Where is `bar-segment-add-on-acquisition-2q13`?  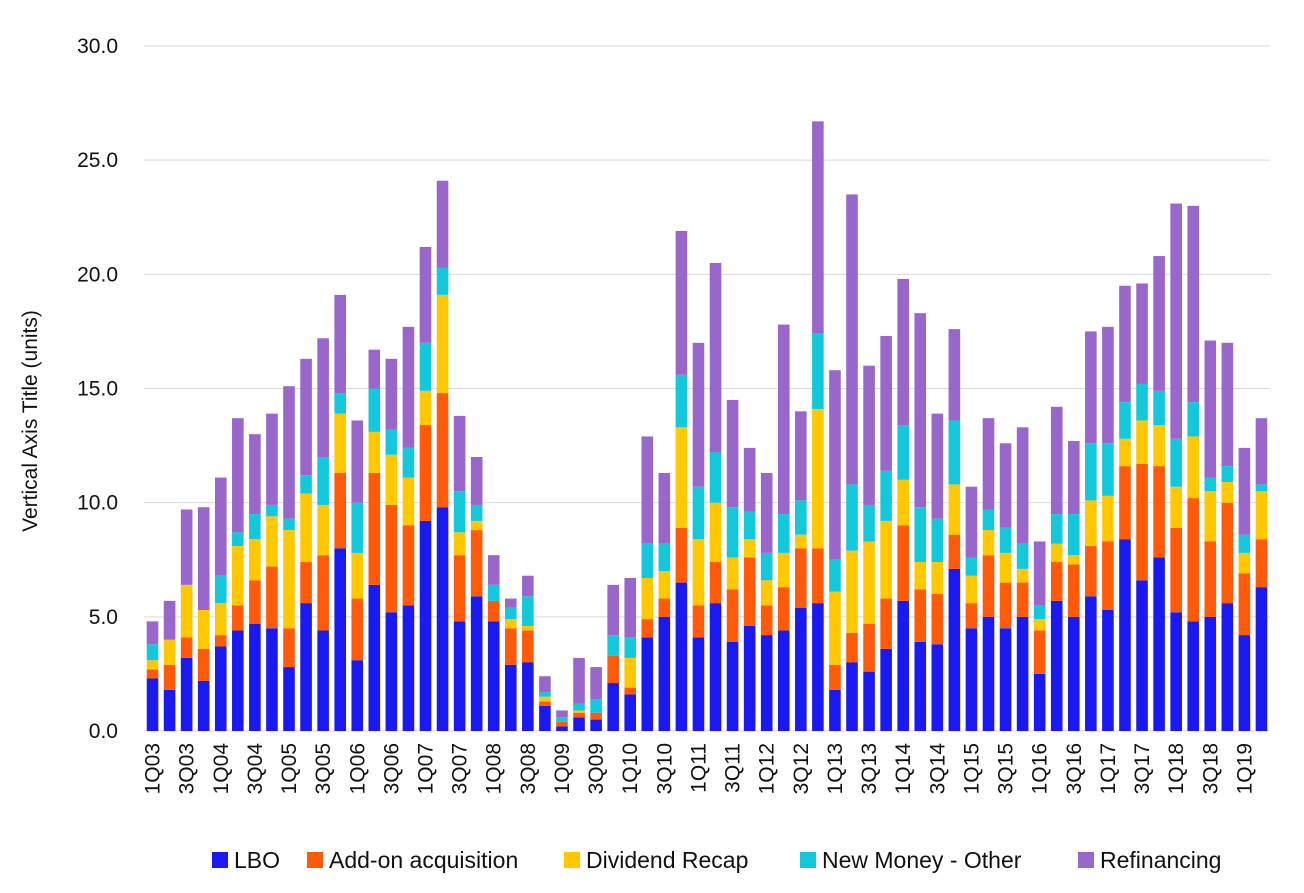
bar-segment-add-on-acquisition-2q13 is located at coordinates (852, 647).